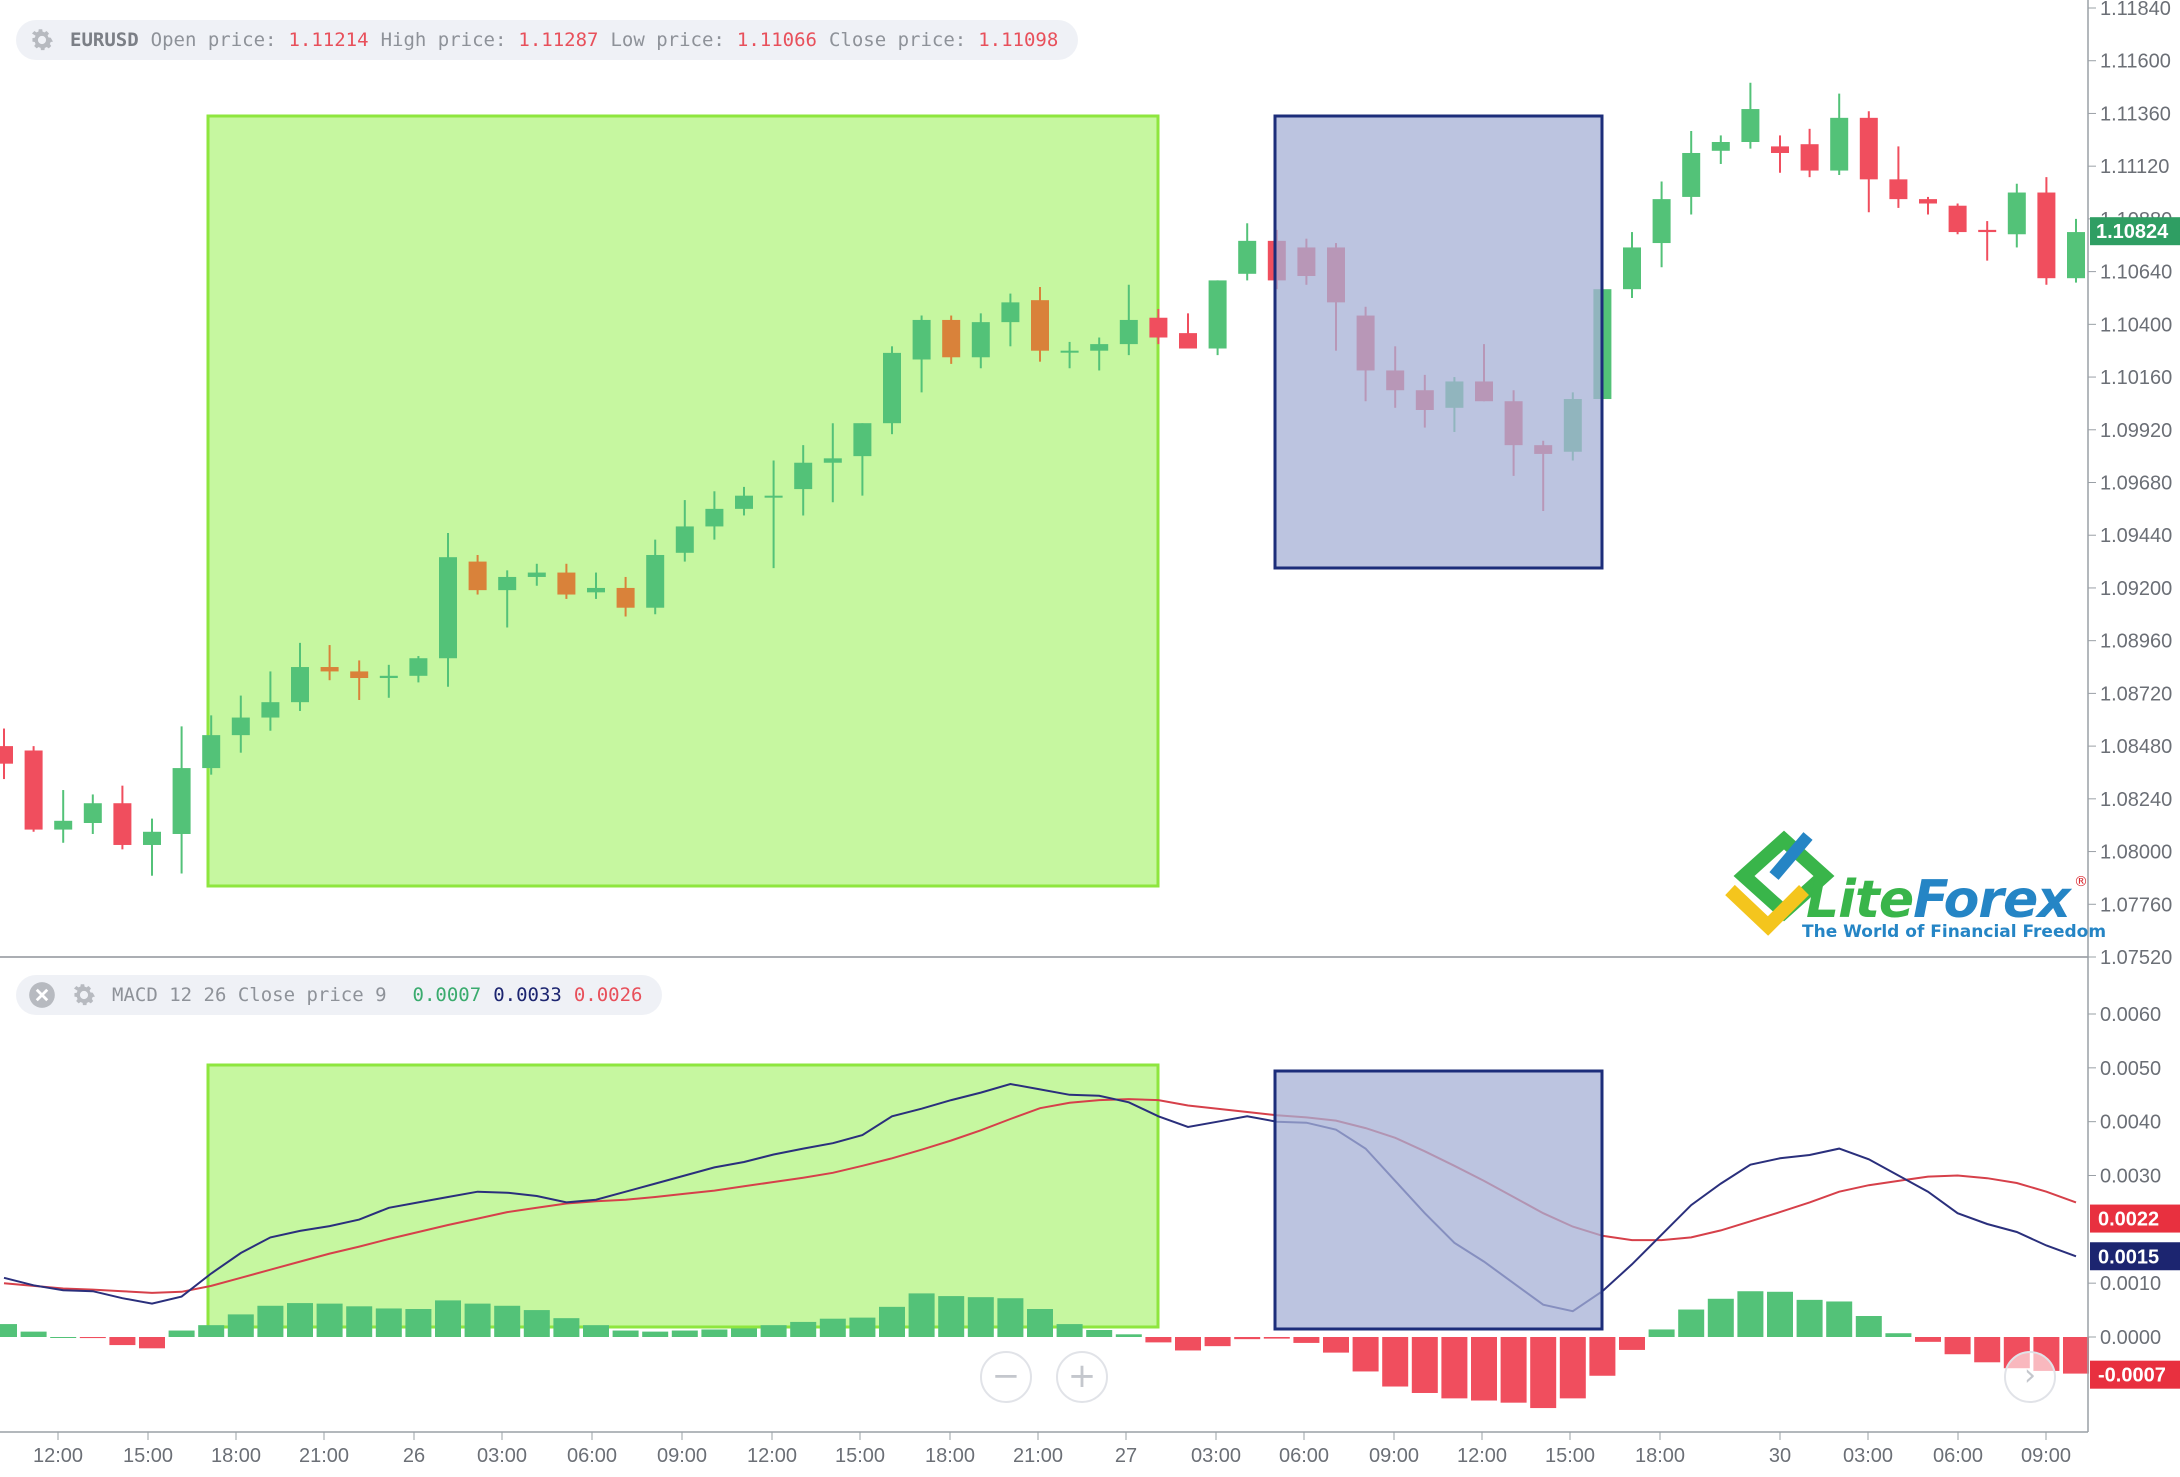 Image resolution: width=2180 pixels, height=1477 pixels. I want to click on macd-tick-label: 0.0050, so click(2130, 1069).